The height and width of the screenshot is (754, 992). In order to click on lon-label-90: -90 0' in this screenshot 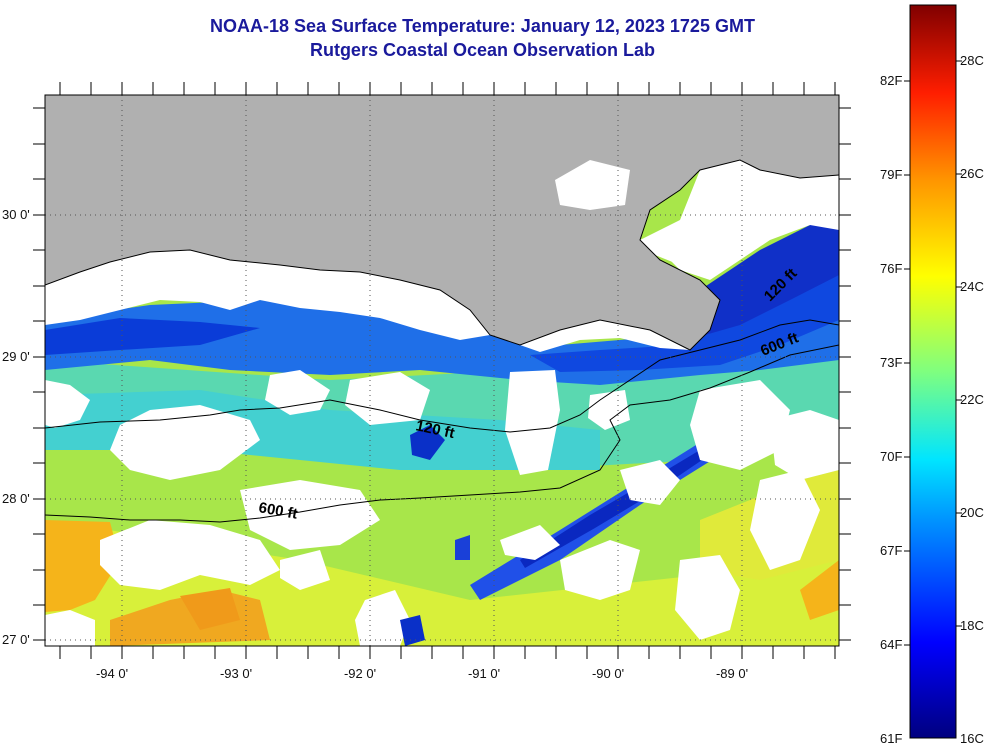, I will do `click(608, 673)`.